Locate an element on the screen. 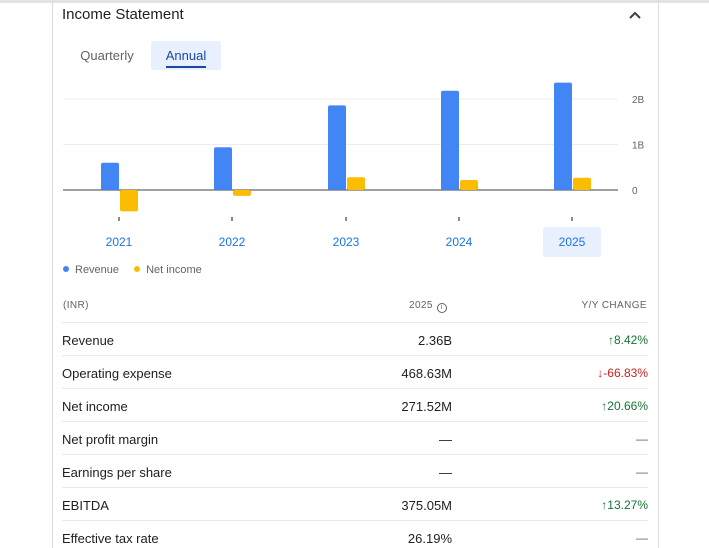 The height and width of the screenshot is (548, 709). row-label: Revenue is located at coordinates (88, 340).